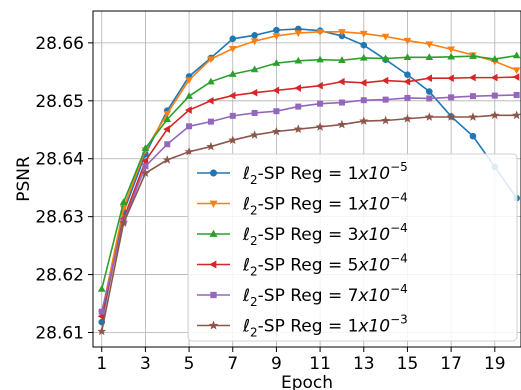 This screenshot has height=390, width=521. What do you see at coordinates (399, 320) in the screenshot?
I see `legend-label-part: −3` at bounding box center [399, 320].